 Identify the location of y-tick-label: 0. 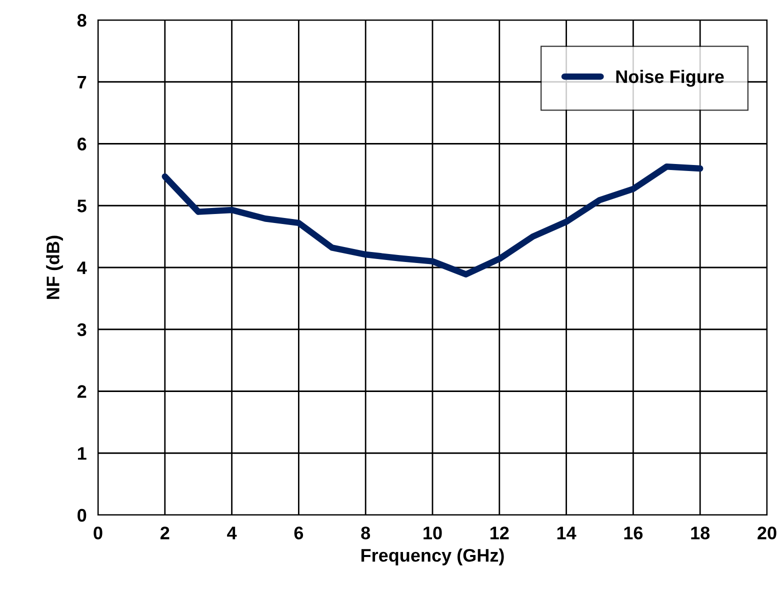
(82, 515).